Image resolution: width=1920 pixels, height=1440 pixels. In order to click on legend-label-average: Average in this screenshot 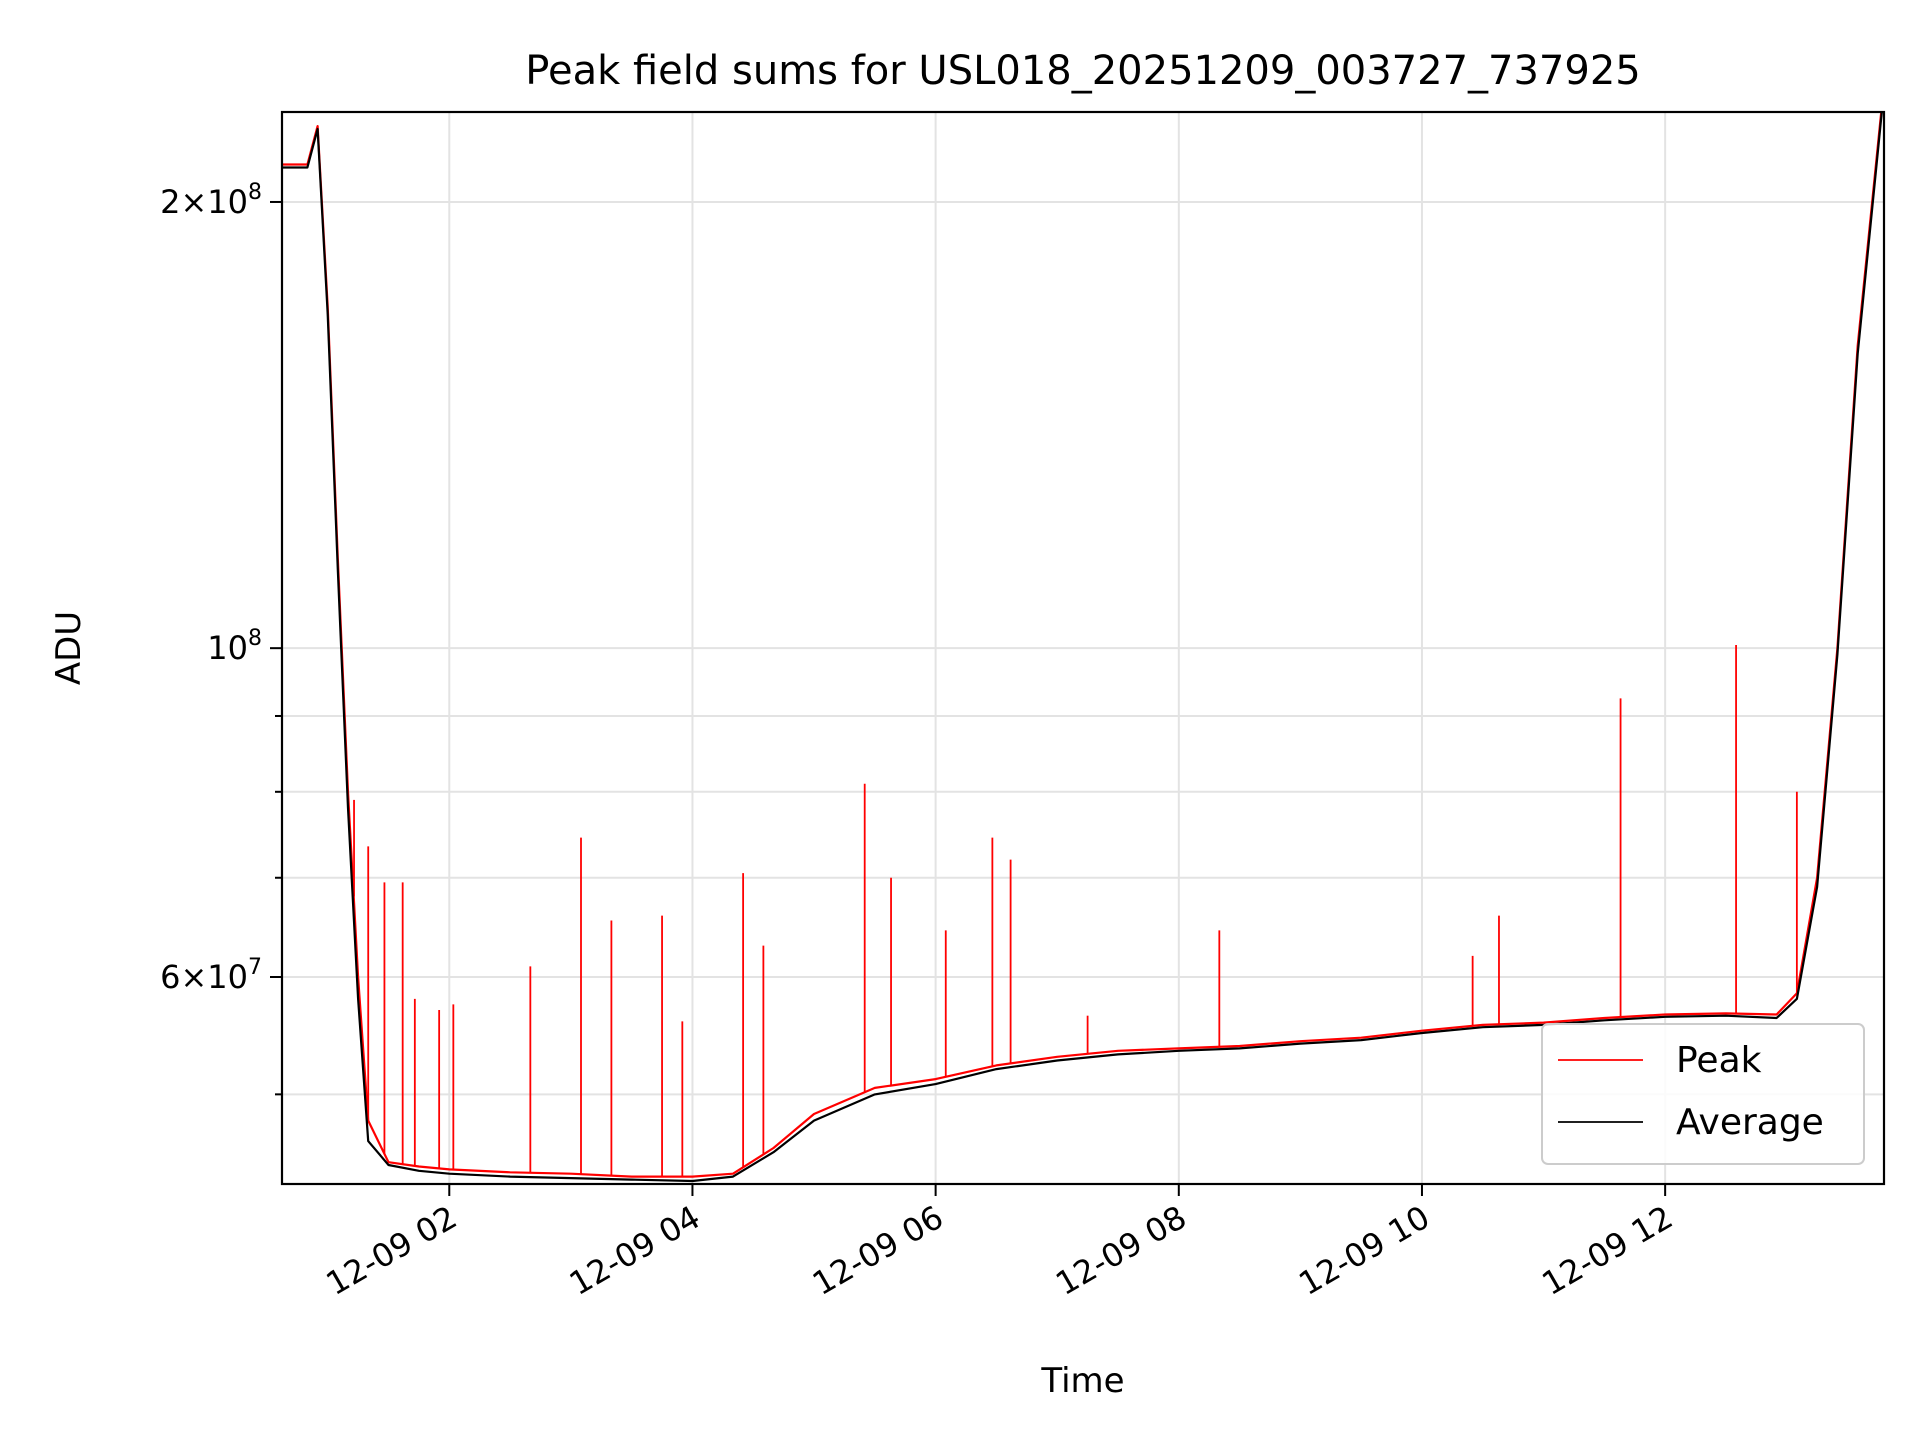, I will do `click(1750, 1122)`.